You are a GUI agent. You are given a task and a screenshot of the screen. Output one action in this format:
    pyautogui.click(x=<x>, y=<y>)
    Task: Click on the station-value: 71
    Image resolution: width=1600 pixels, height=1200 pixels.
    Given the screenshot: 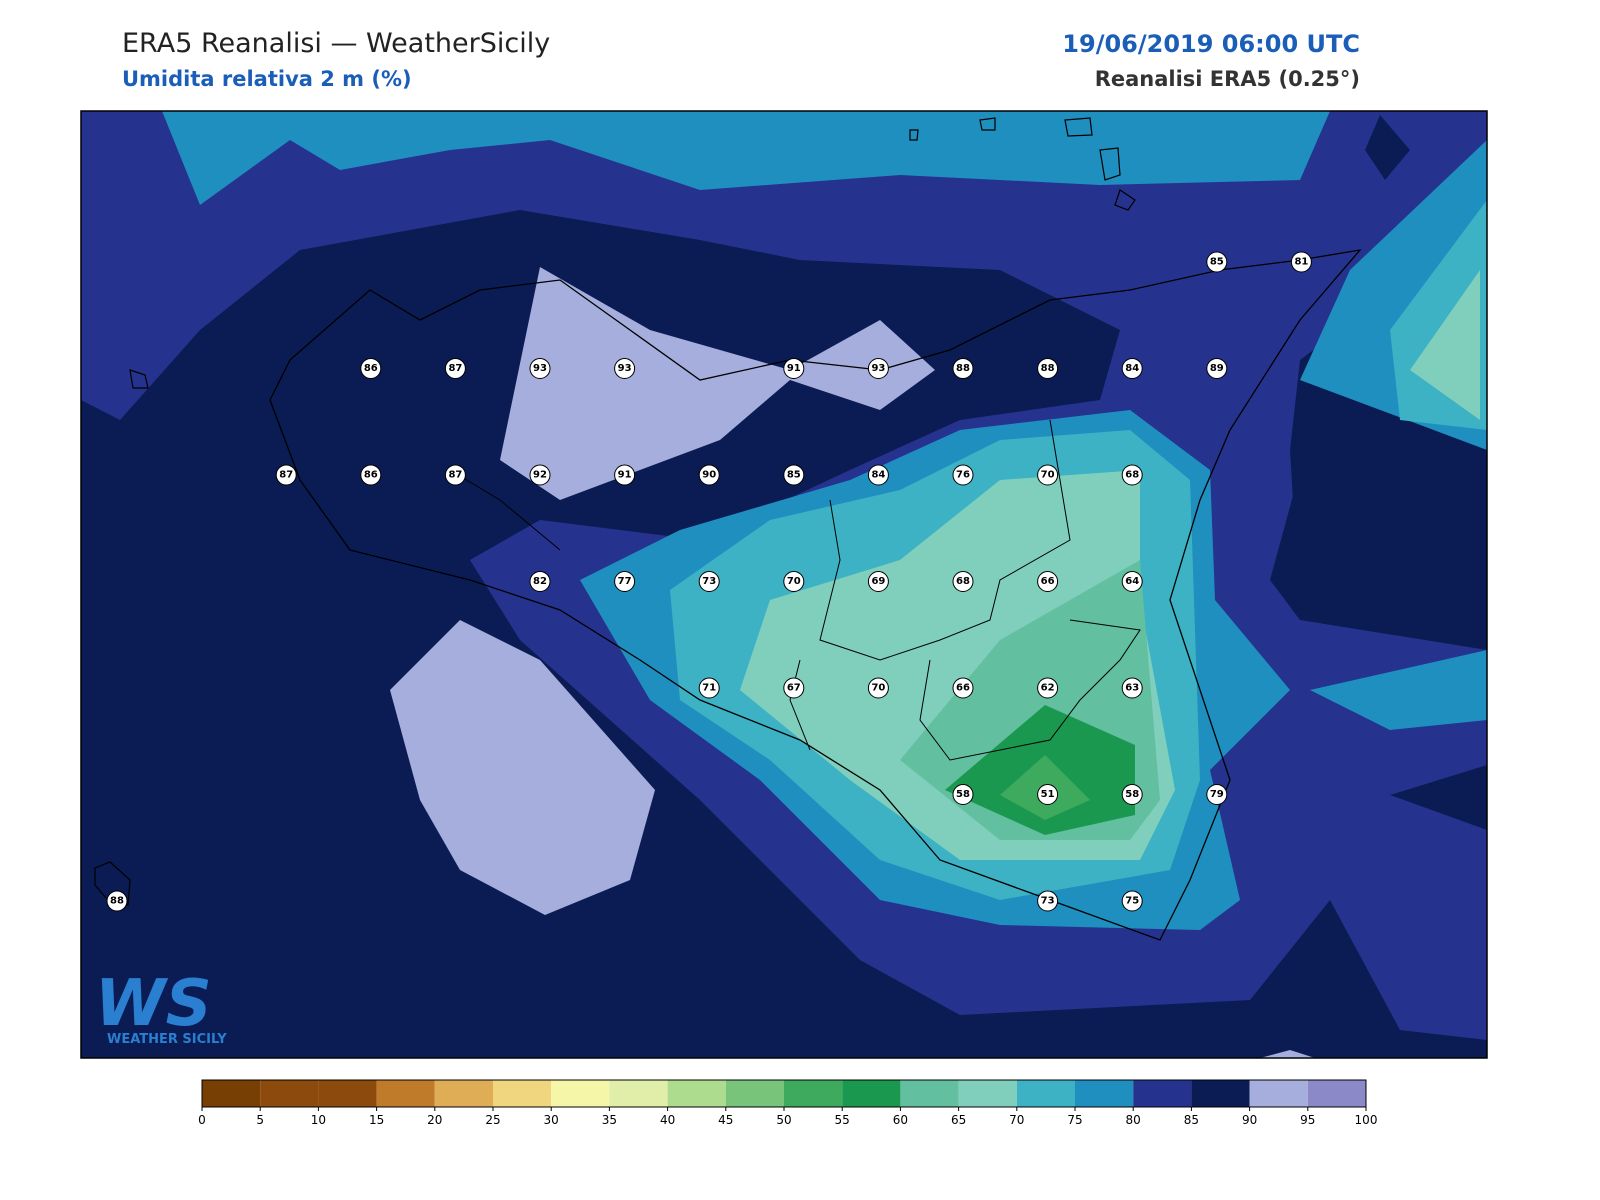 What is the action you would take?
    pyautogui.click(x=709, y=688)
    